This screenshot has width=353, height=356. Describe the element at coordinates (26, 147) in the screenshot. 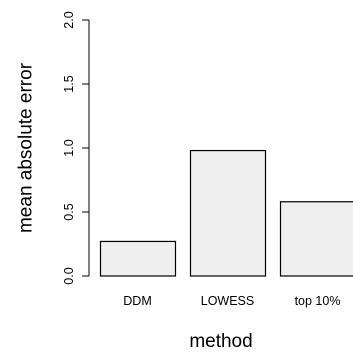

I see `y-axis-title: mean absolute error` at that location.